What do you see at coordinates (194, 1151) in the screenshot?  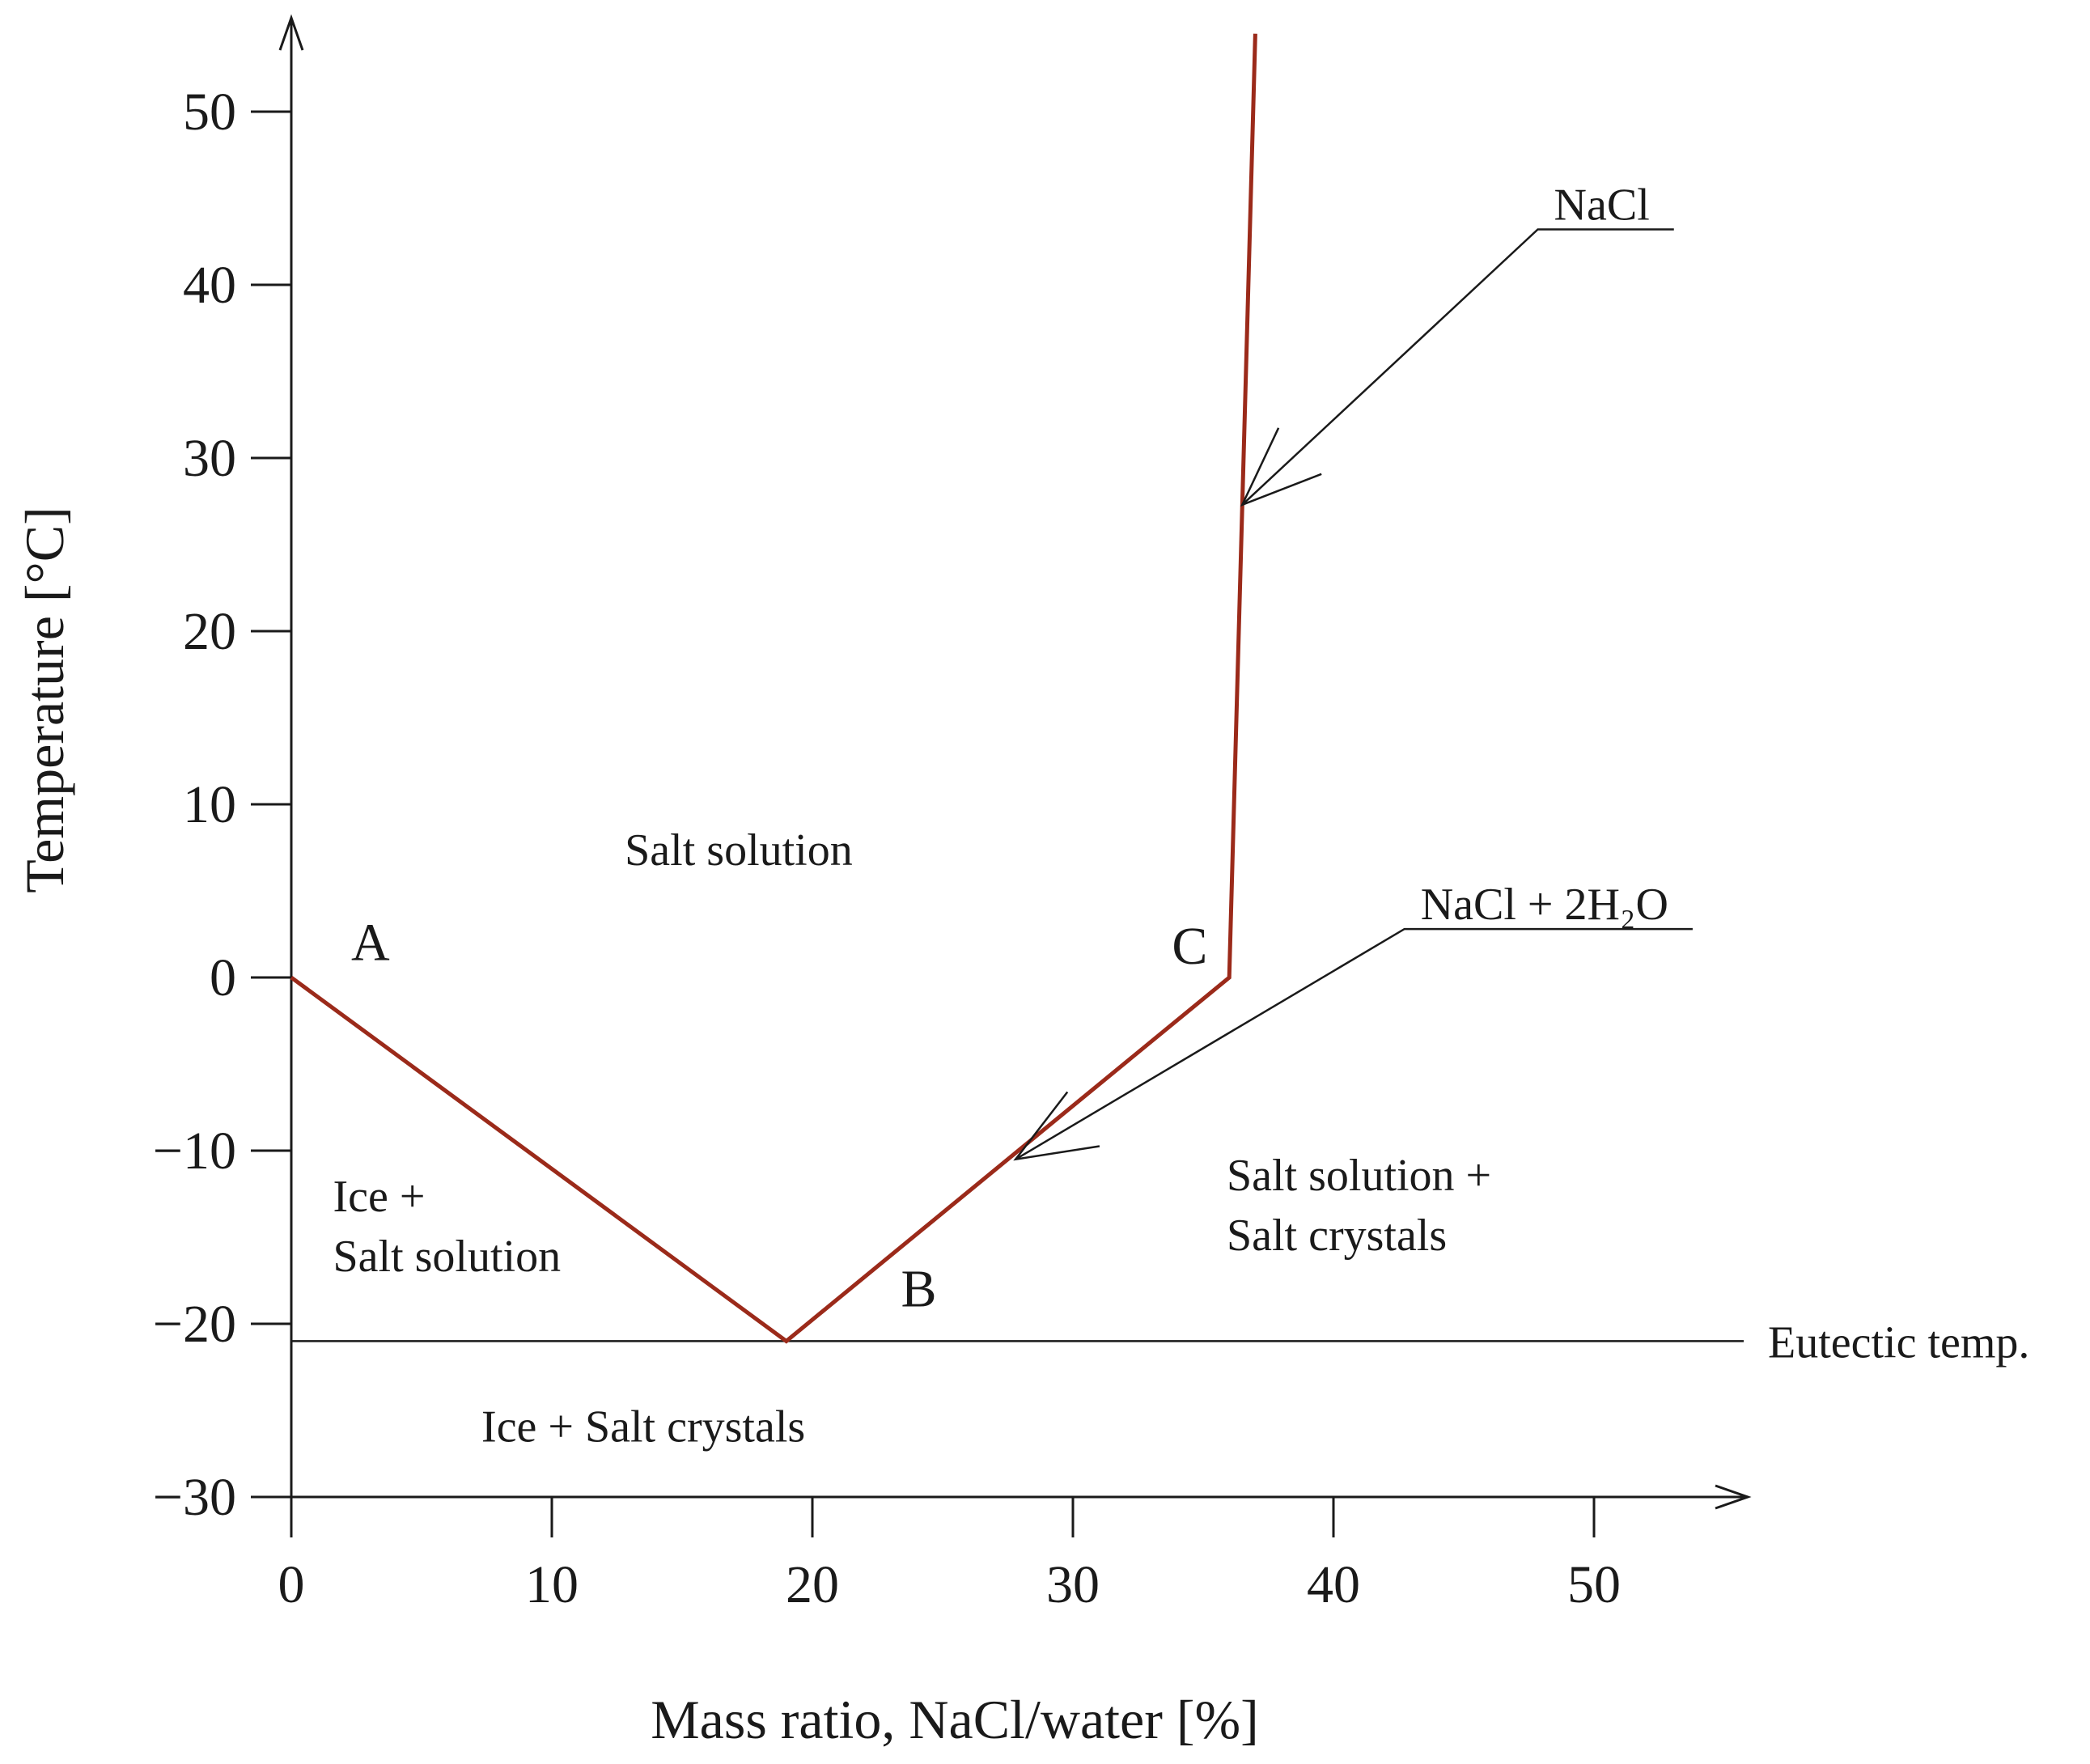 I see `y-tick-label: −10` at bounding box center [194, 1151].